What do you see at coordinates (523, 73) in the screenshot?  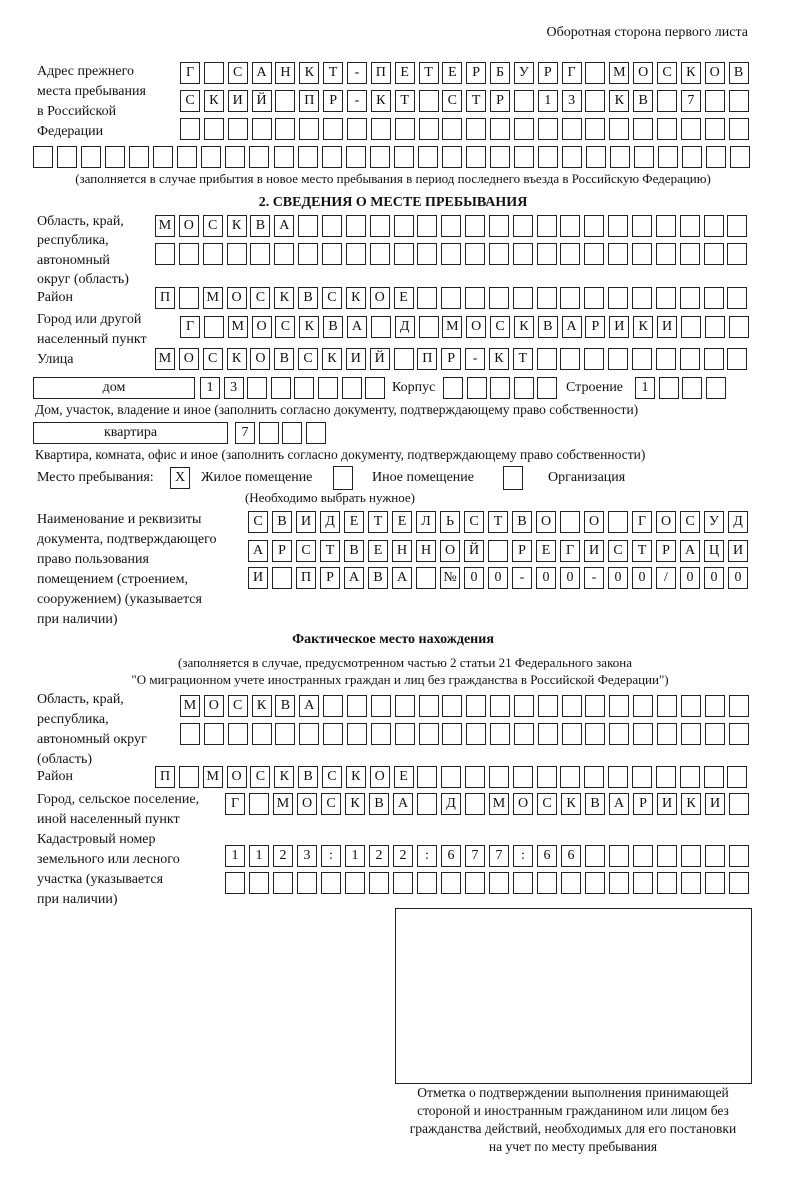 I see `char-box: У` at bounding box center [523, 73].